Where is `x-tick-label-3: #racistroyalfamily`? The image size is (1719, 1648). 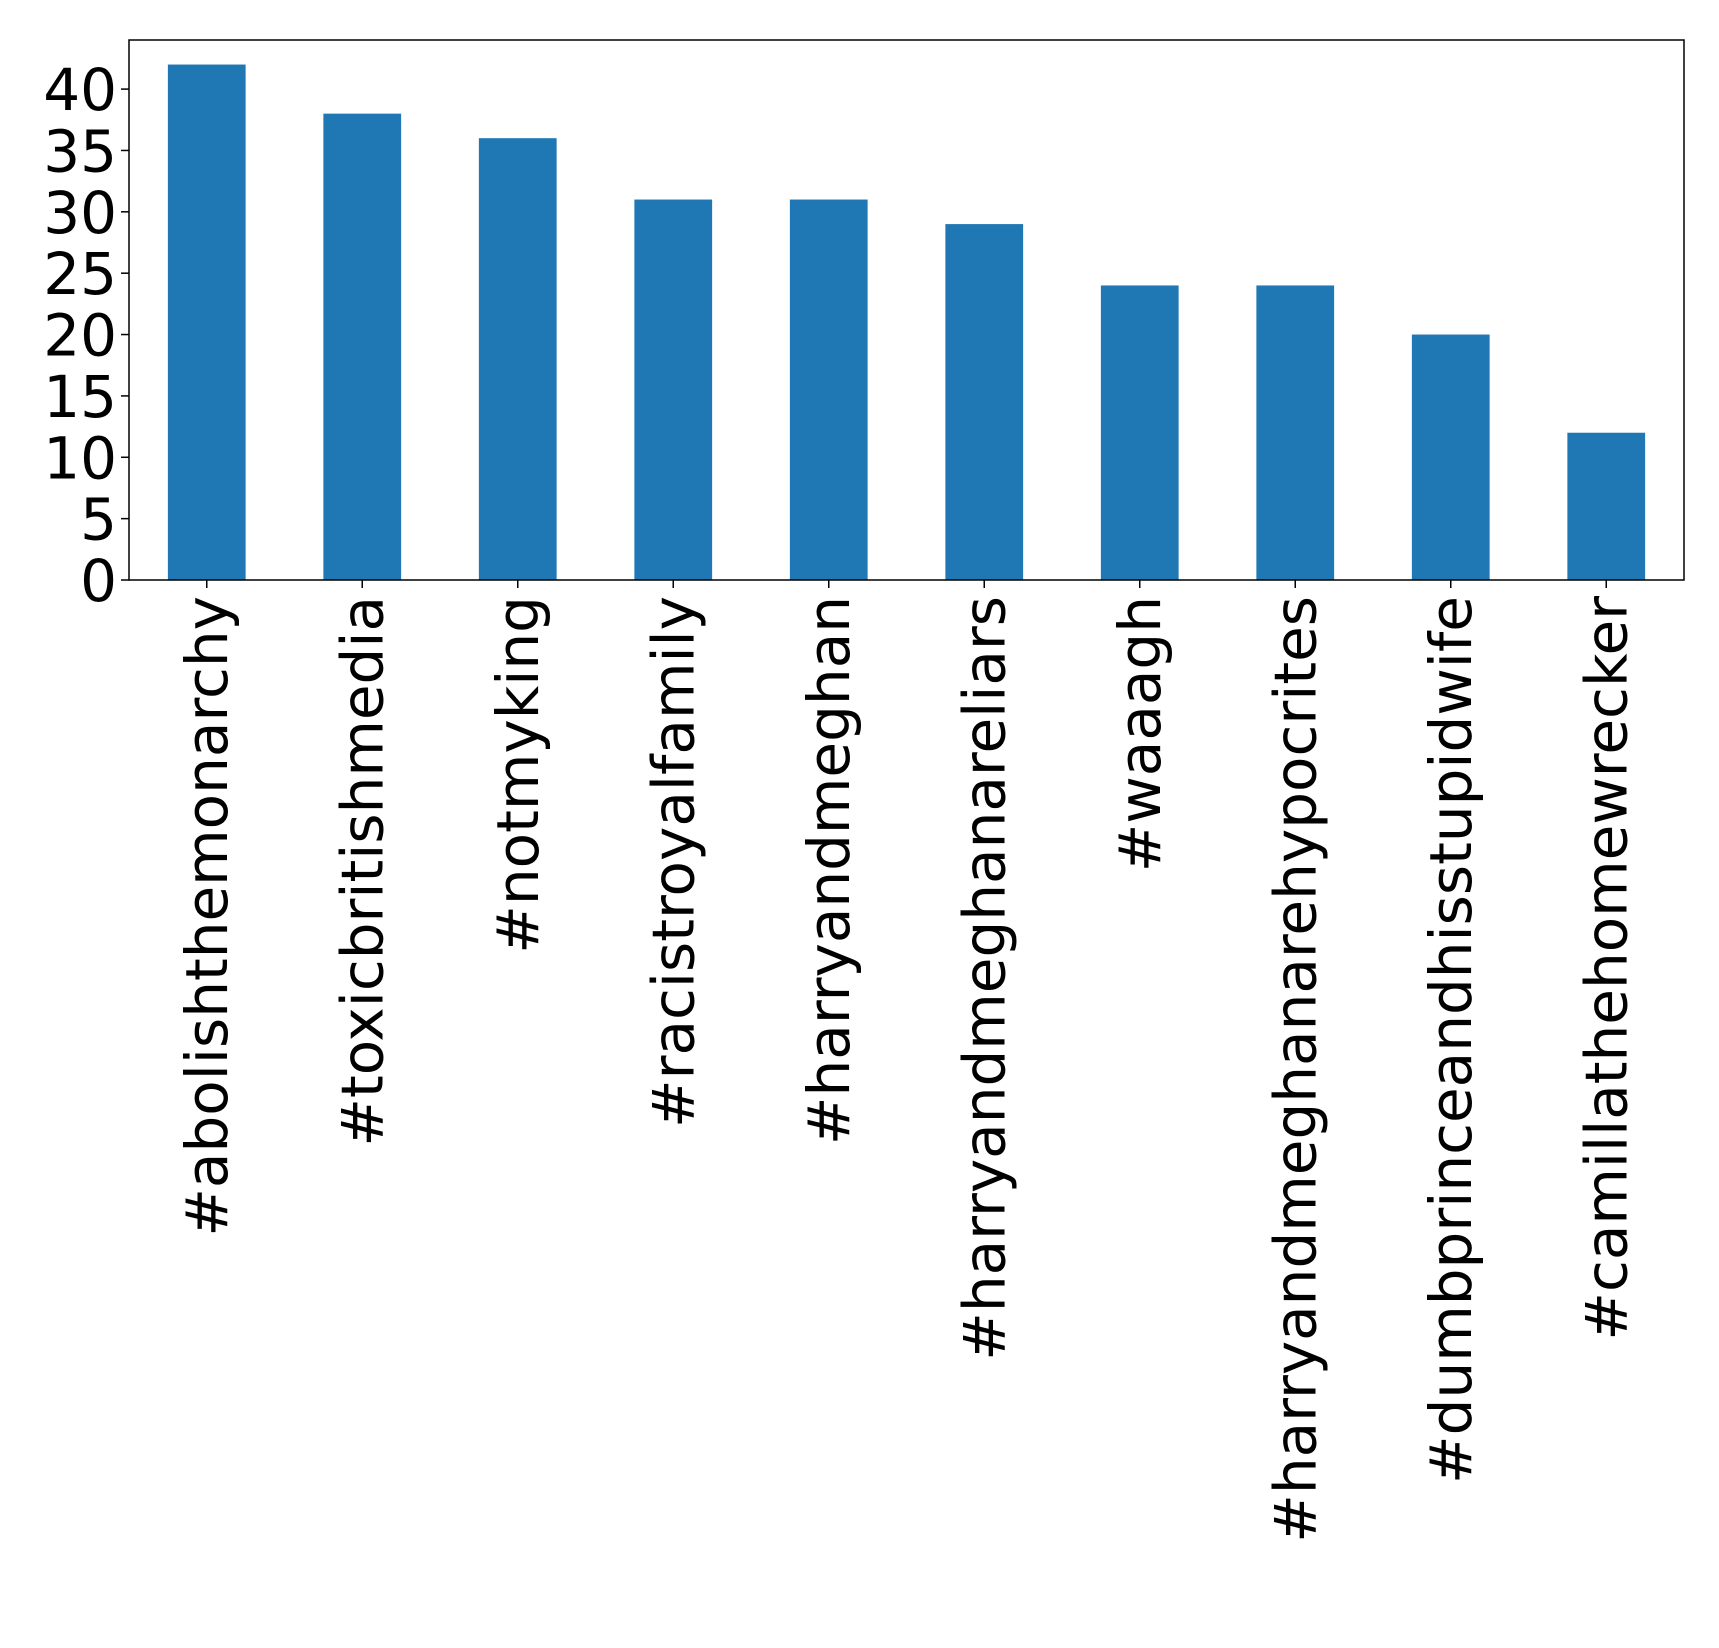
x-tick-label-3: #racistroyalfamily is located at coordinates (673, 862).